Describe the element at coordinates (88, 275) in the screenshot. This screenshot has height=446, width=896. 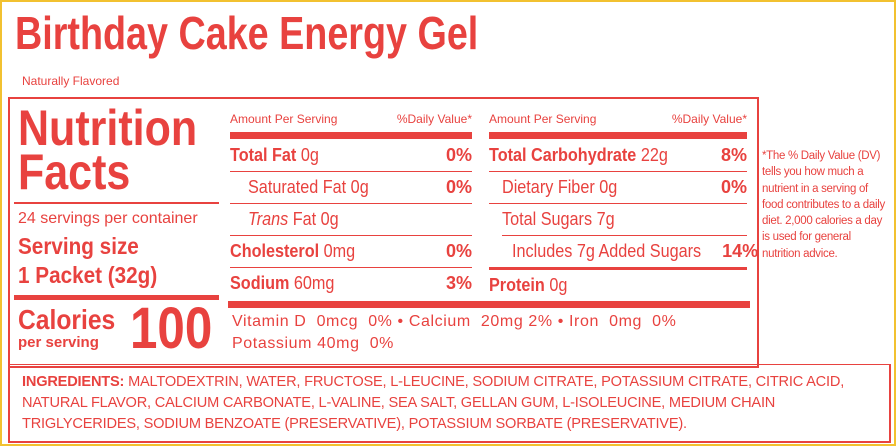
I see `serving-size: 1 Packet (32g)` at that location.